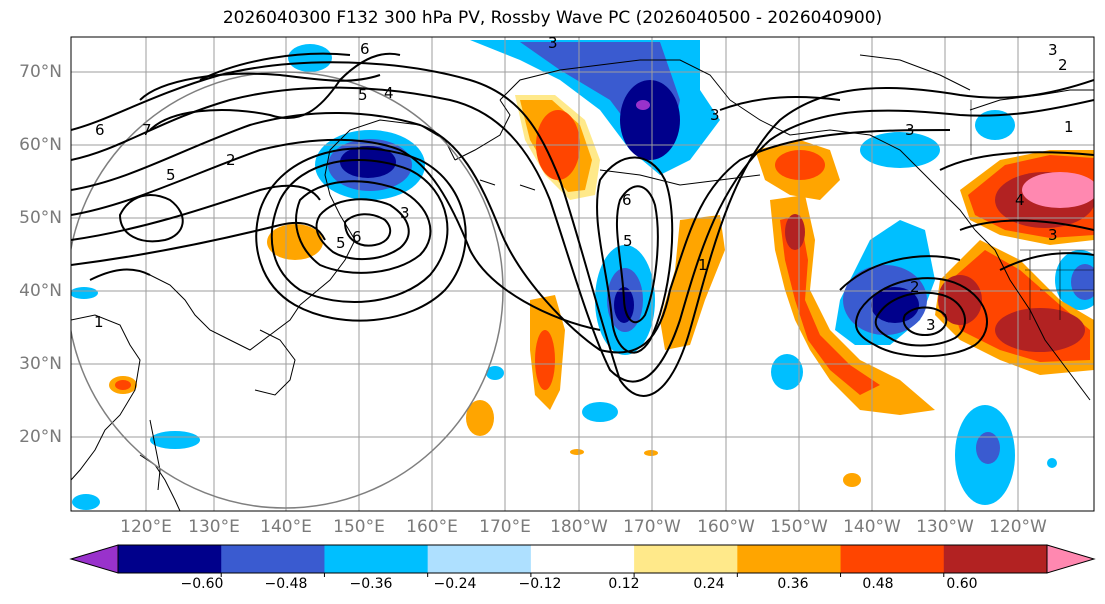  What do you see at coordinates (624, 584) in the screenshot?
I see `colorbar-tick-label: 0.12` at bounding box center [624, 584].